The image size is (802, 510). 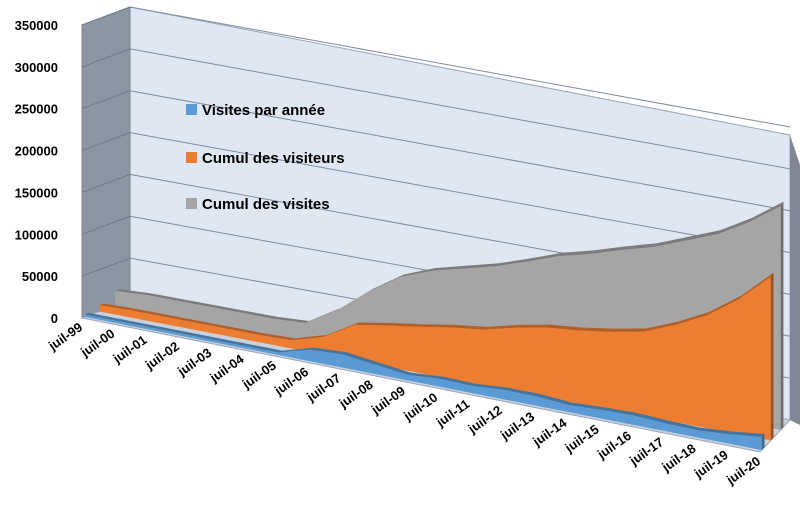 What do you see at coordinates (782, 315) in the screenshot?
I see `series-end-cumul-des-visites` at bounding box center [782, 315].